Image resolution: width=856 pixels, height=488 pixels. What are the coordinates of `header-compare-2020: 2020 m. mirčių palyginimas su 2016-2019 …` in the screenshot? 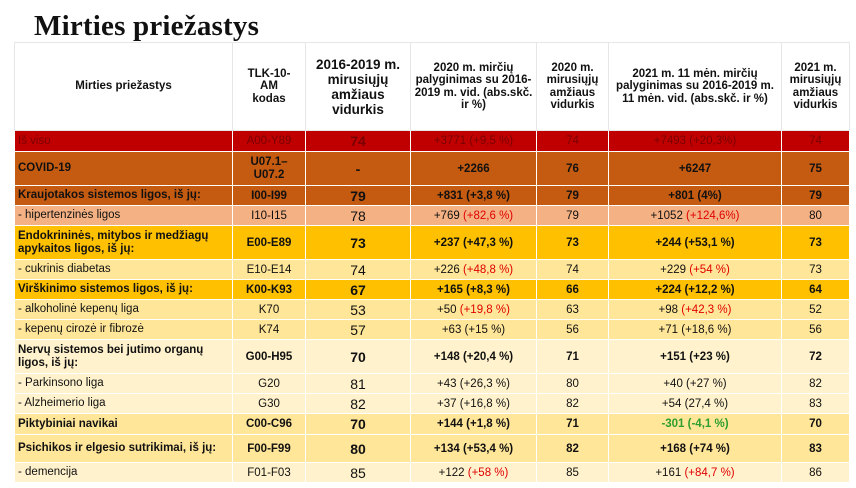 It's located at (473, 86).